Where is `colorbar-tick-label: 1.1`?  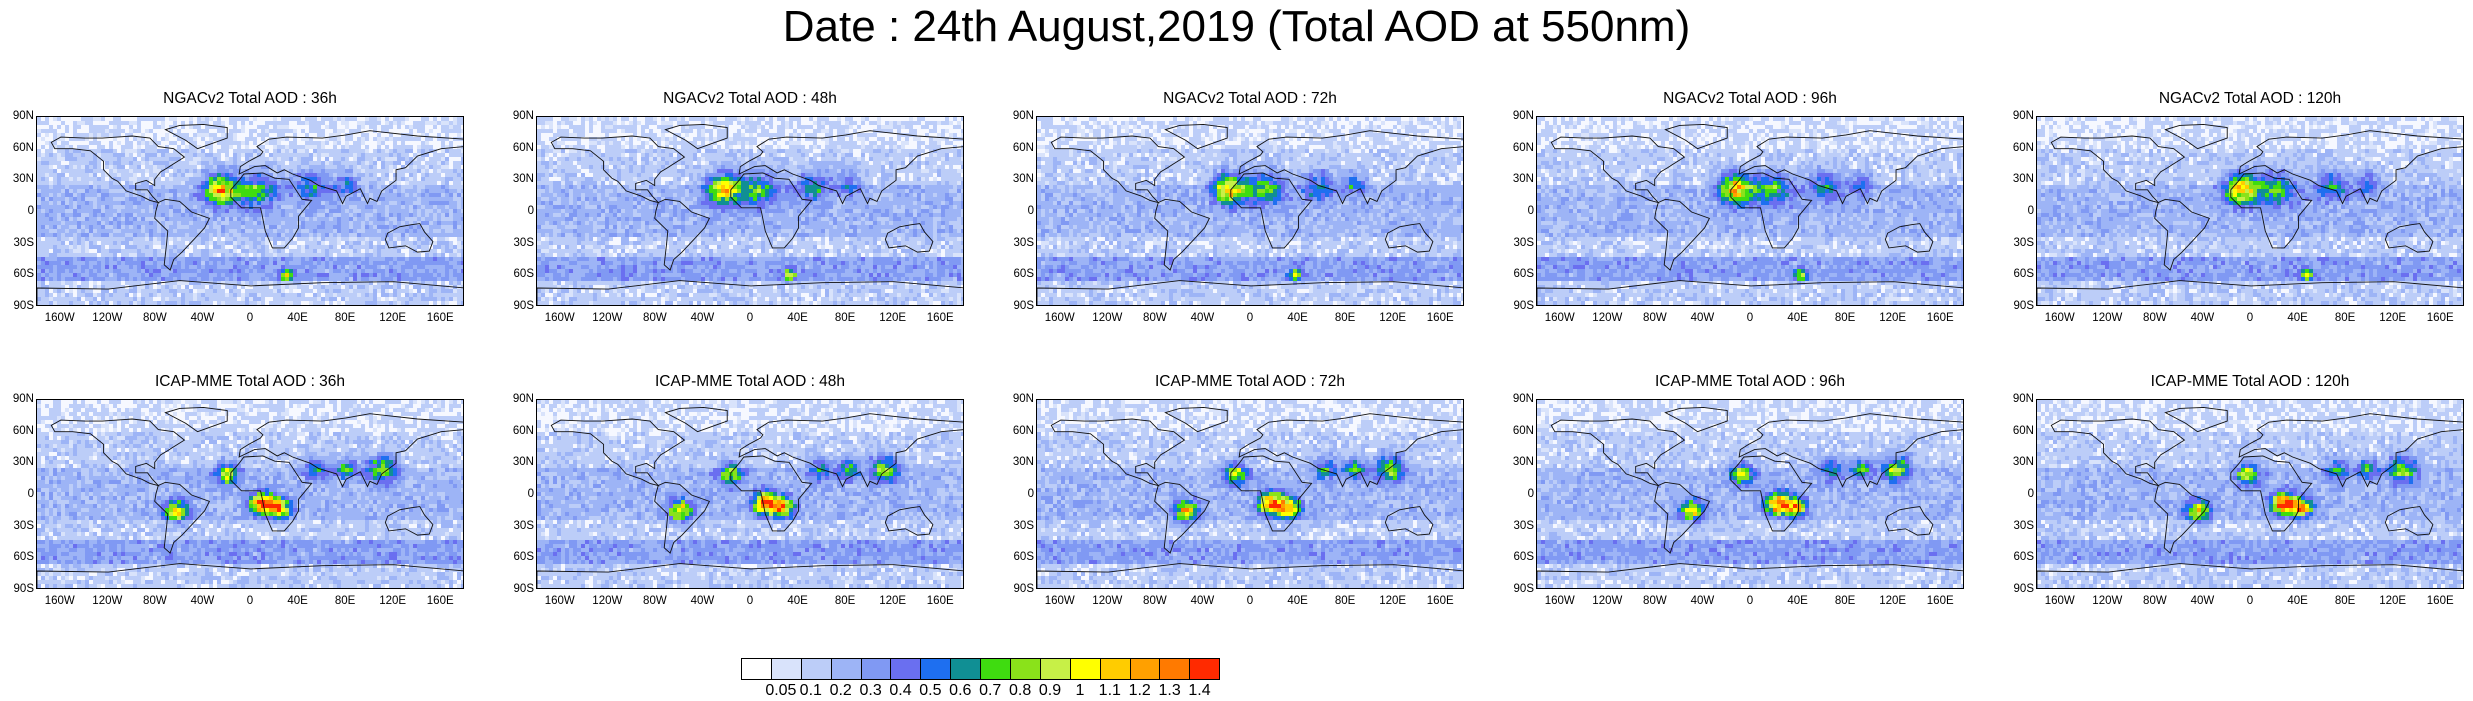 colorbar-tick-label: 1.1 is located at coordinates (1110, 691).